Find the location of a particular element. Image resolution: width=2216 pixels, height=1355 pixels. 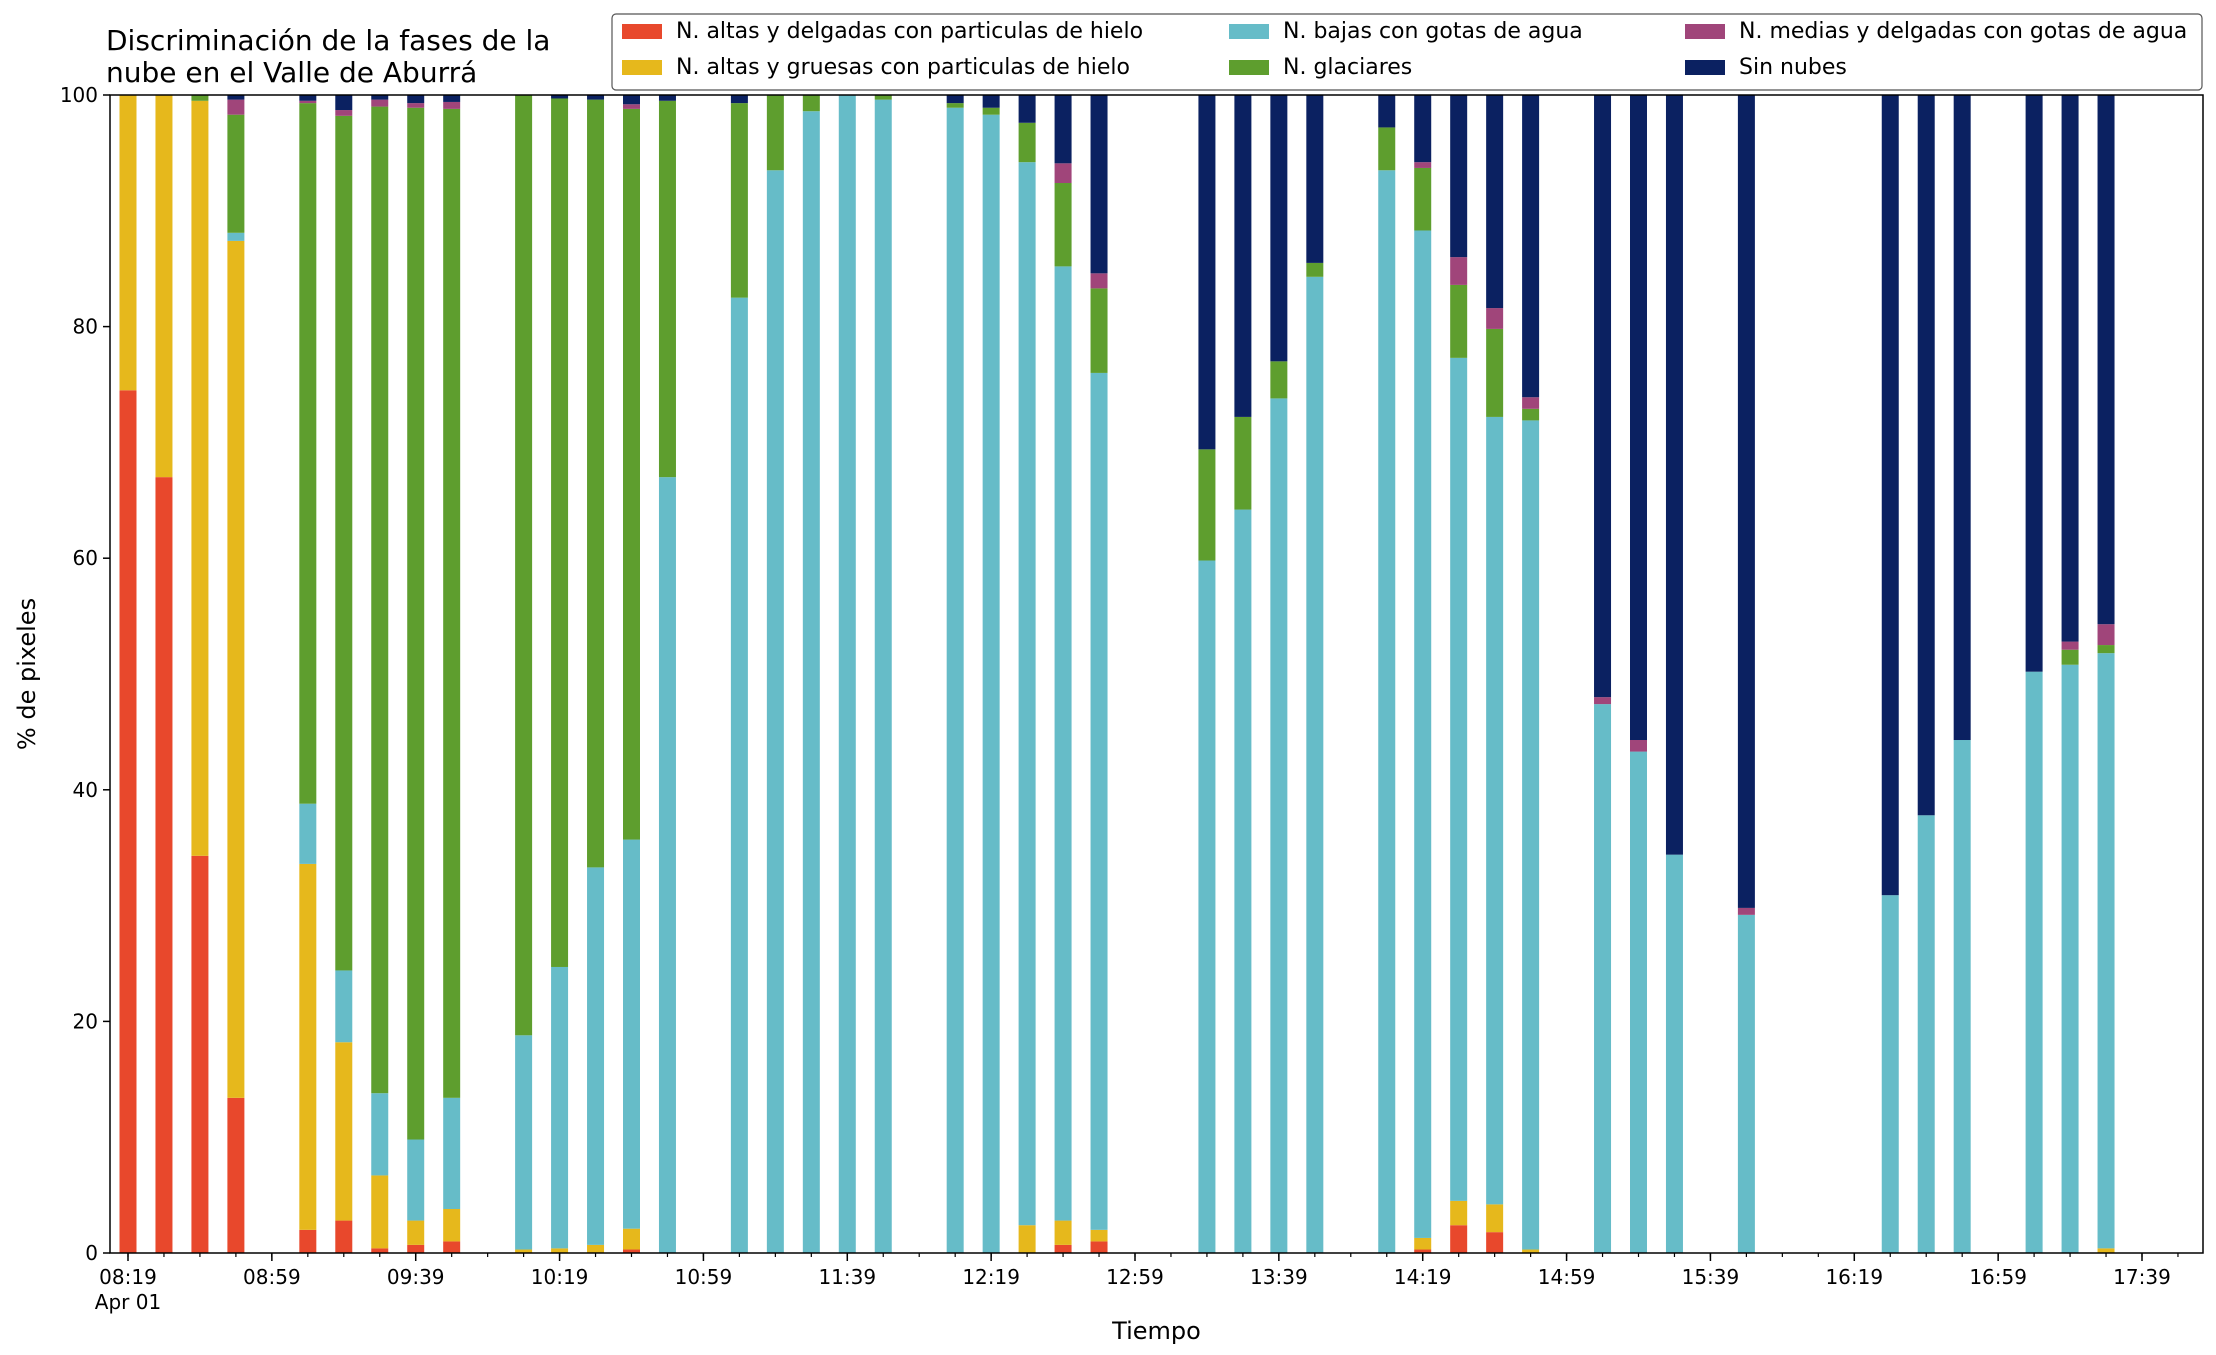

y-tick-label: 100 is located at coordinates (79, 95).